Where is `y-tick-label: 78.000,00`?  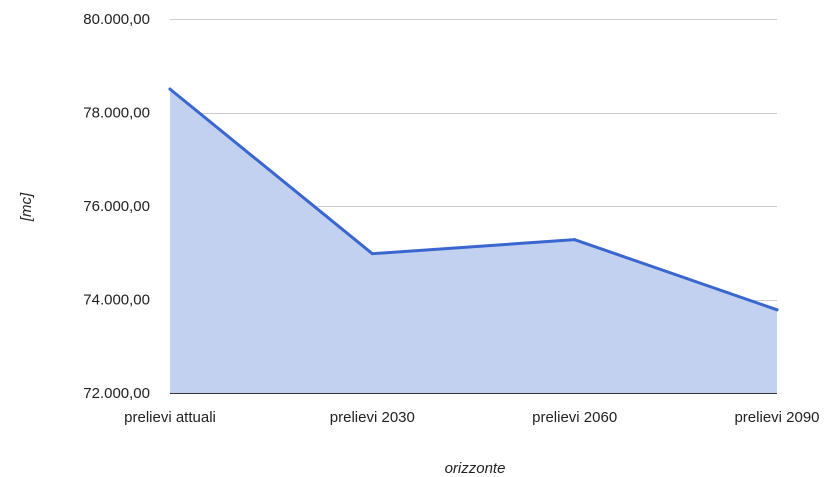
y-tick-label: 78.000,00 is located at coordinates (116, 113).